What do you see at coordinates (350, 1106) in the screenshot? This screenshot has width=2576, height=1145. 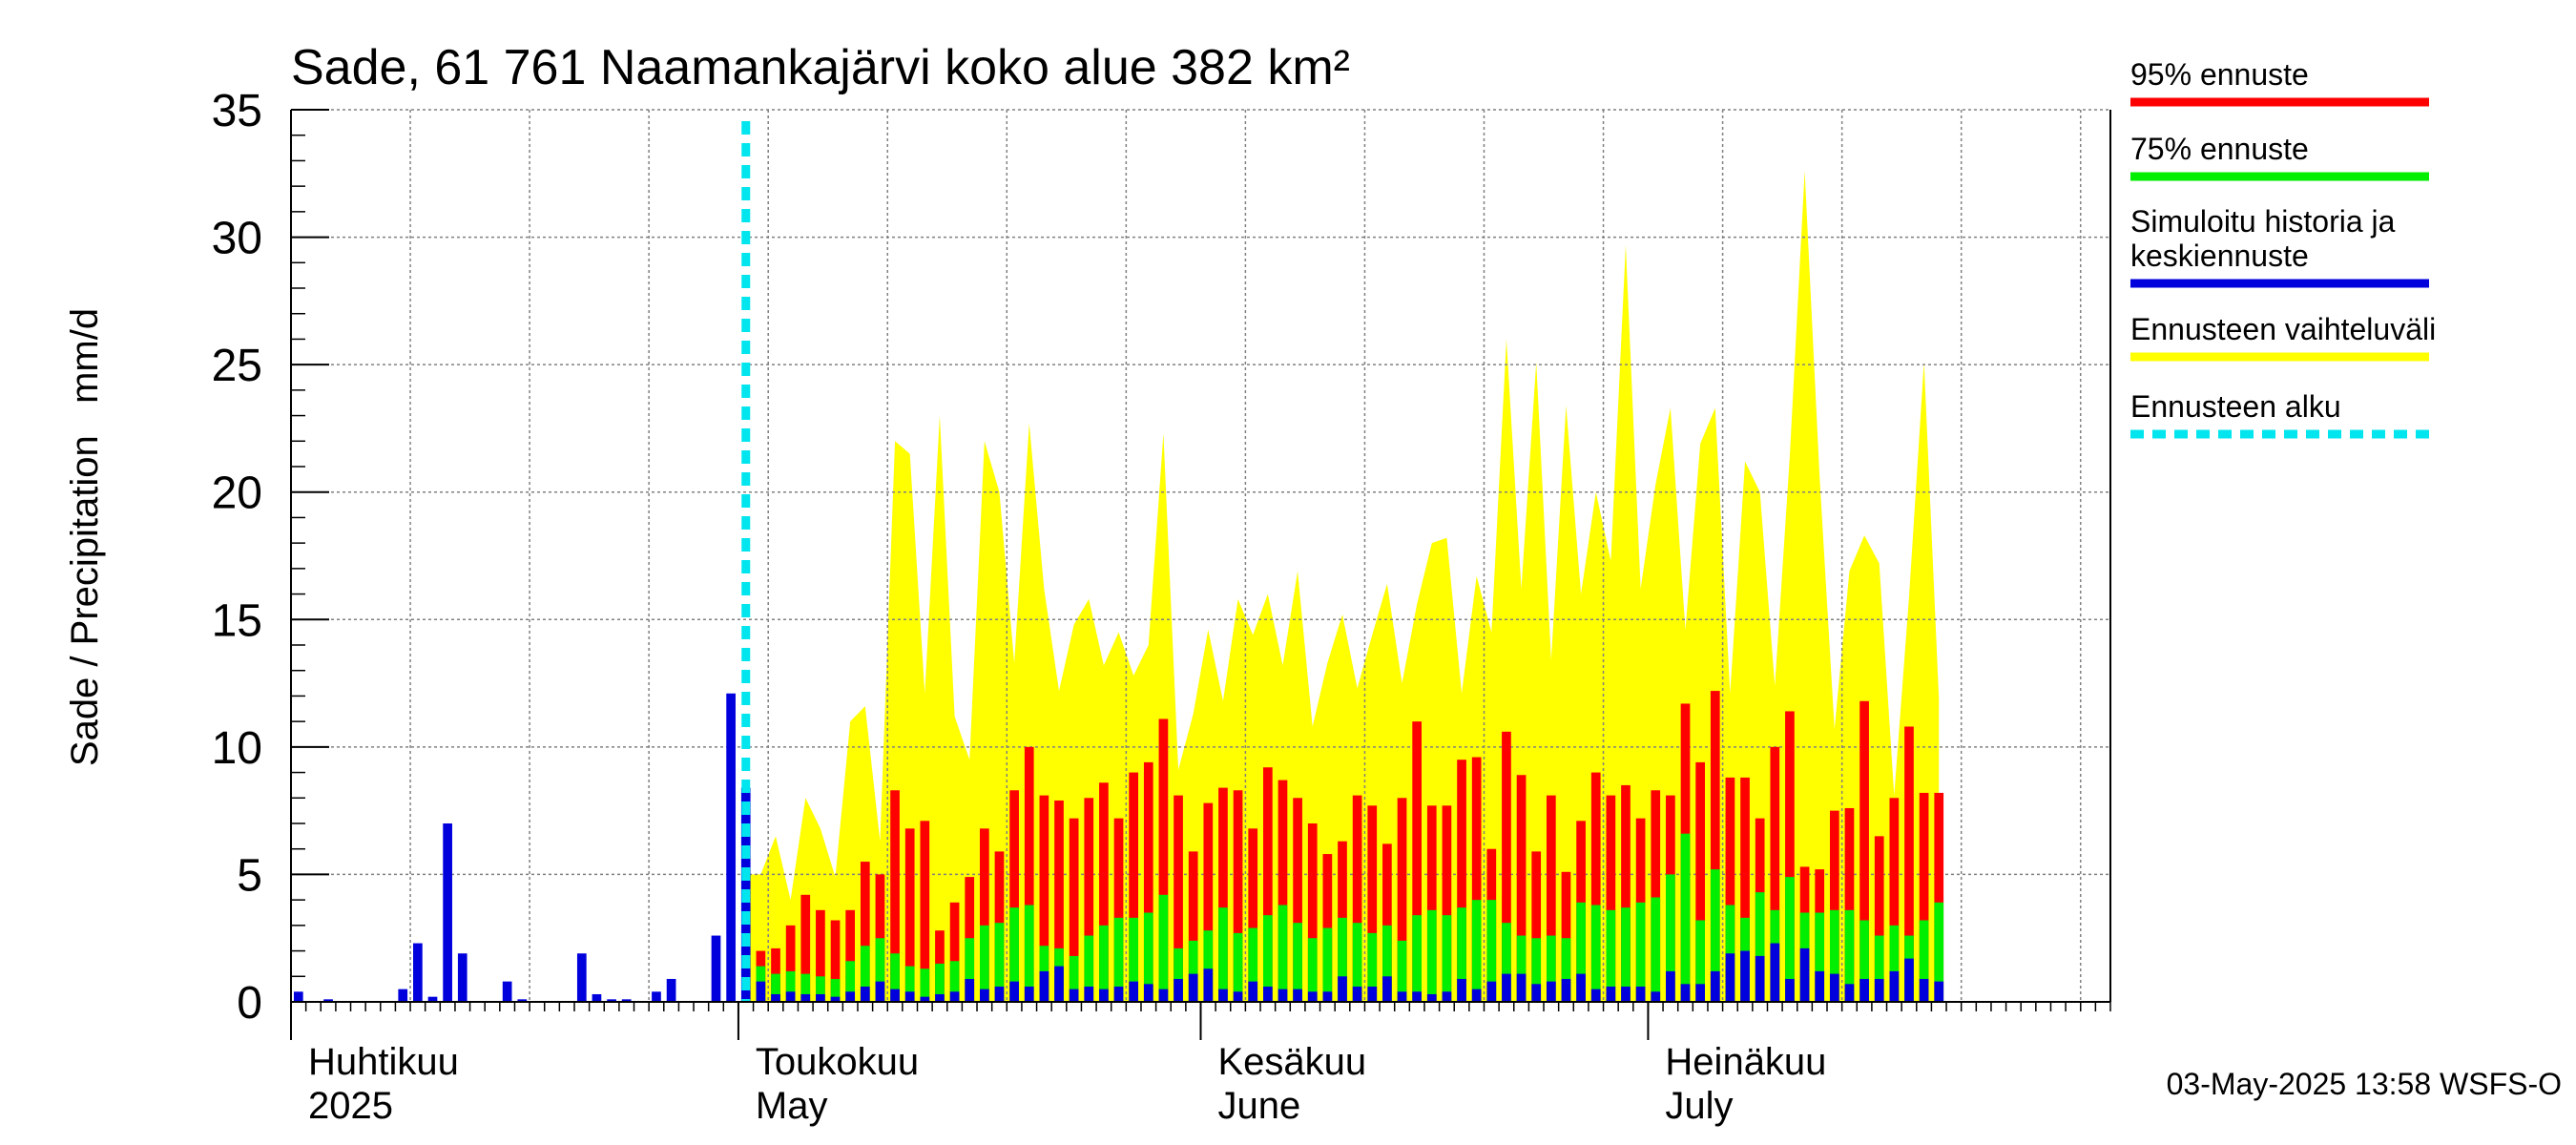 I see `month-label-en: 2025` at bounding box center [350, 1106].